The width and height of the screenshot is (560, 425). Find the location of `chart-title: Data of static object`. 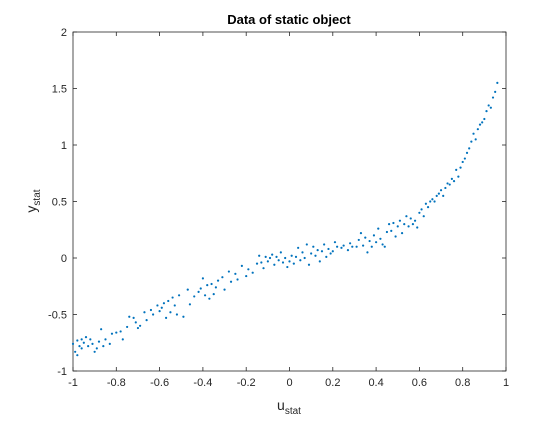

chart-title: Data of static object is located at coordinates (289, 19).